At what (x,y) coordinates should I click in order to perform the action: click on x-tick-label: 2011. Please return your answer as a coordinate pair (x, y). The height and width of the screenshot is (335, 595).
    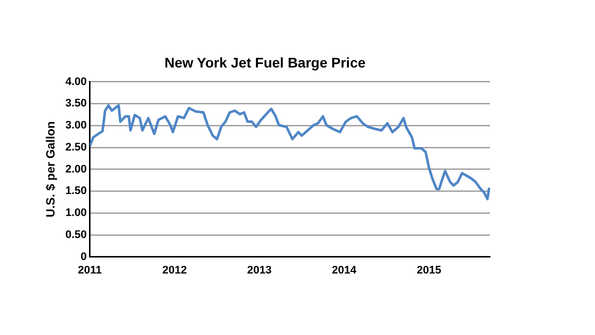
    Looking at the image, I should click on (90, 270).